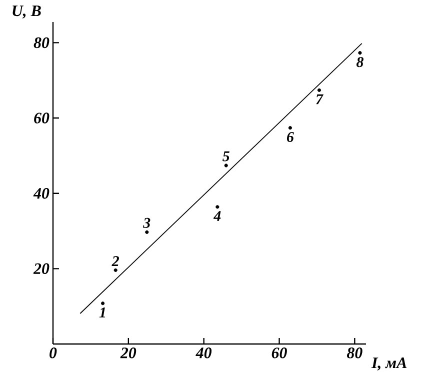 The height and width of the screenshot is (373, 423). What do you see at coordinates (115, 261) in the screenshot?
I see `annotation: 2` at bounding box center [115, 261].